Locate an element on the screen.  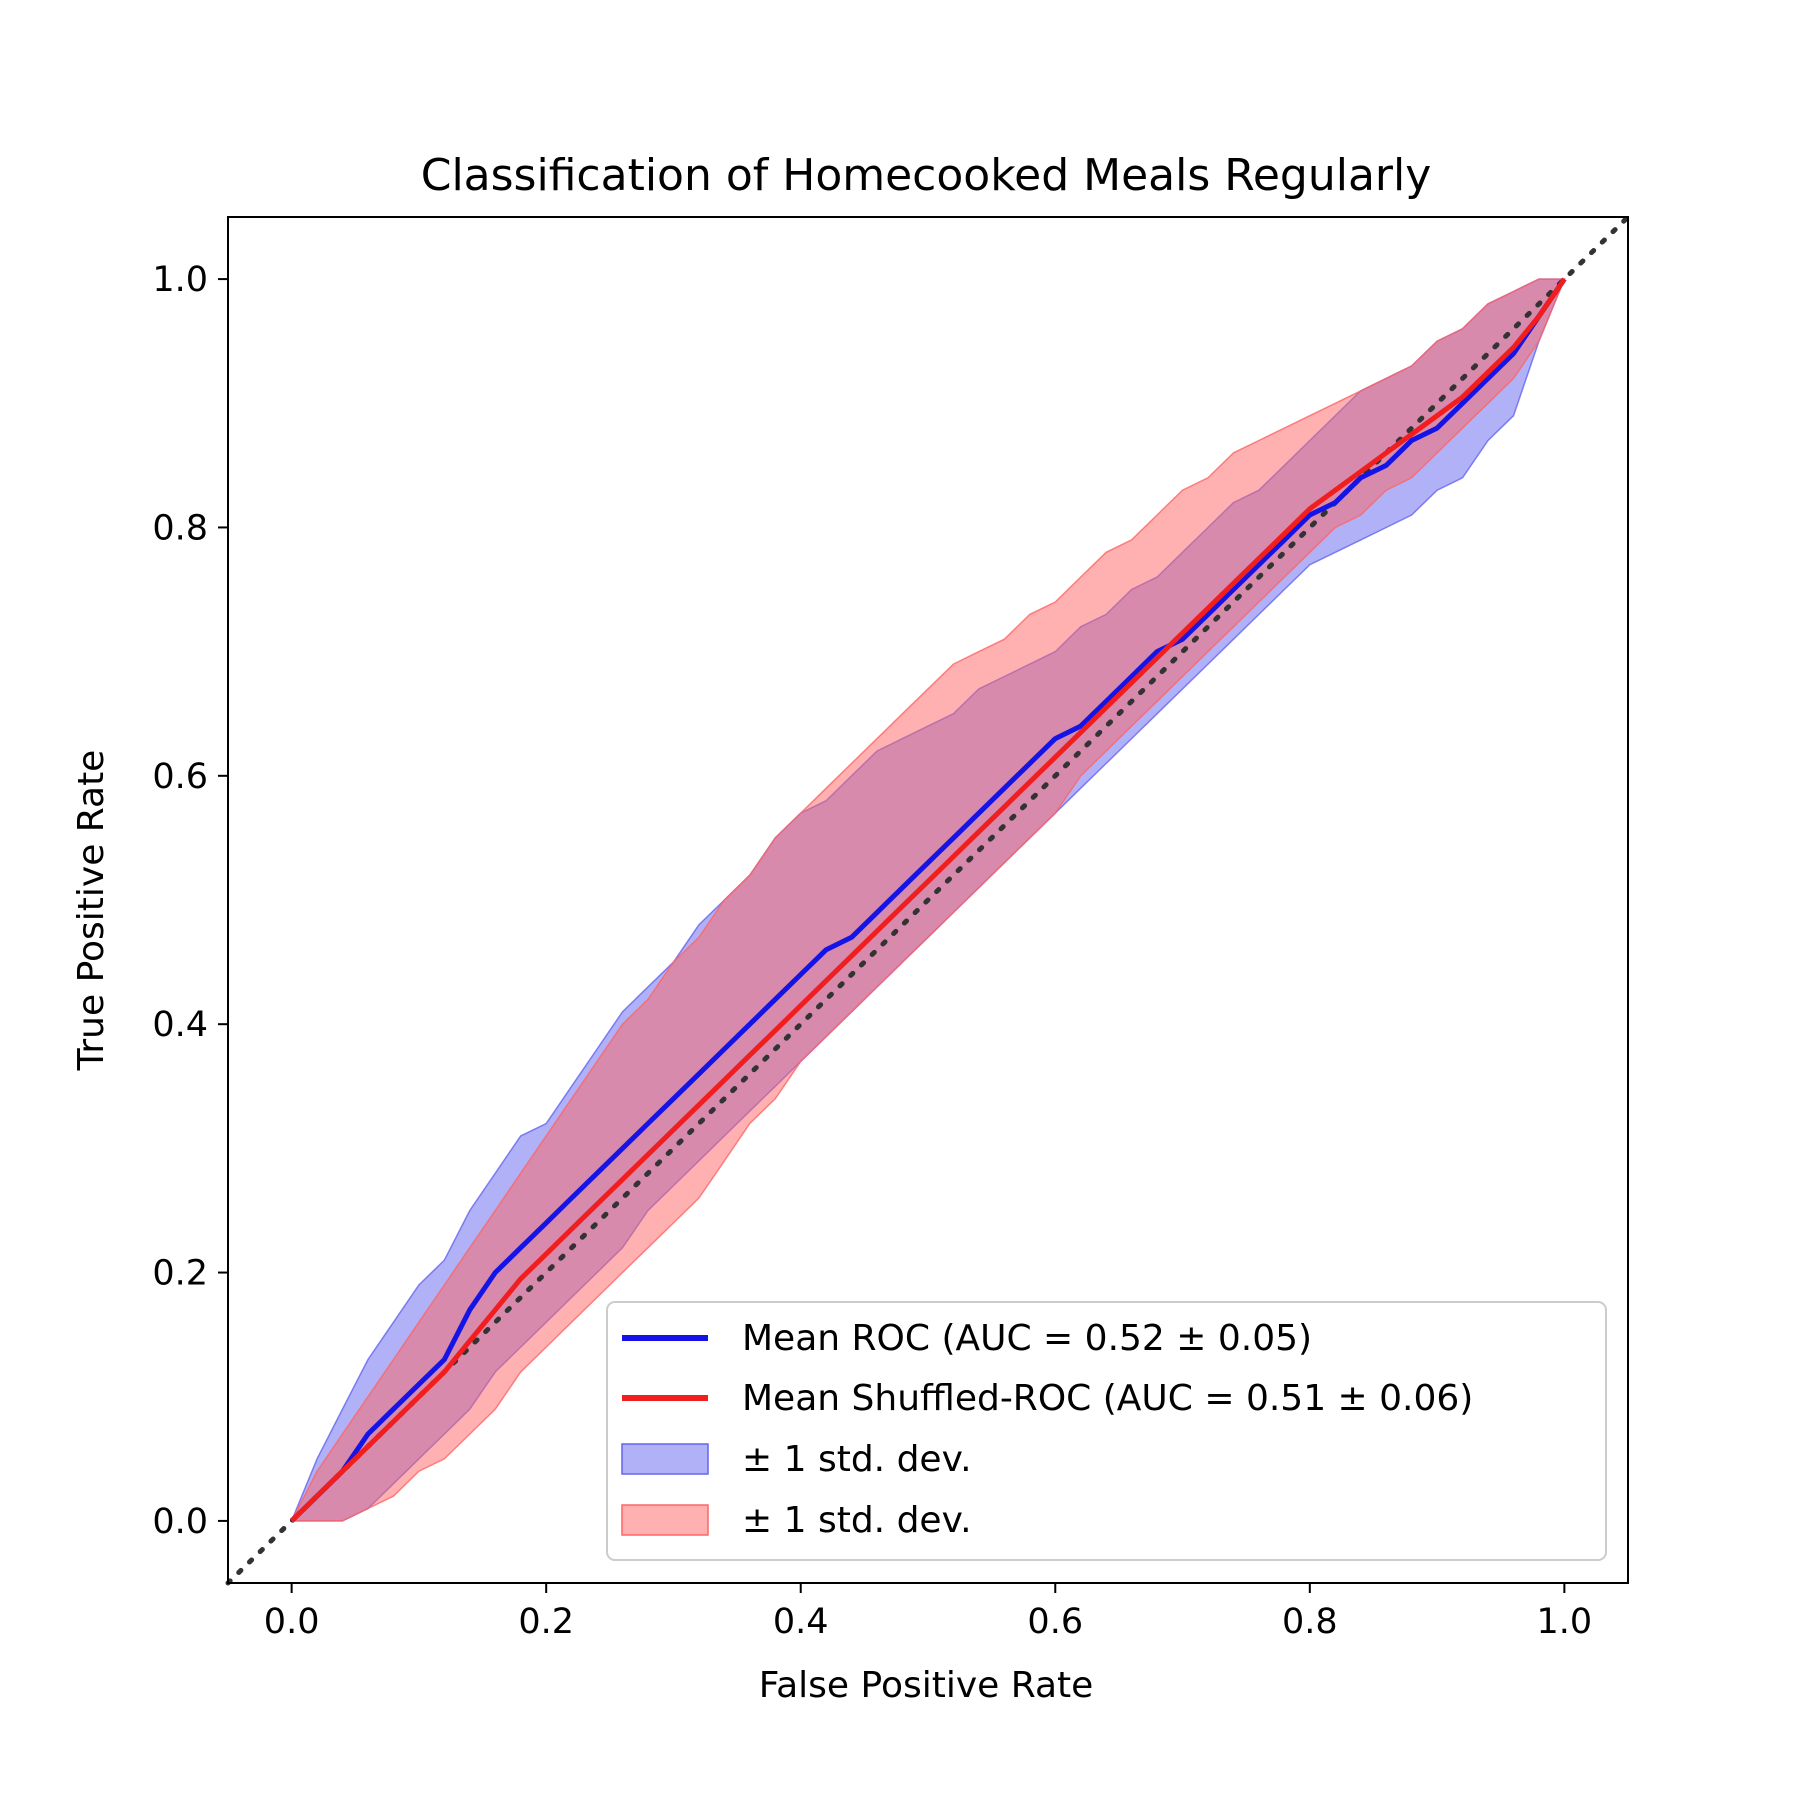
x-tick-label: 1.0 is located at coordinates (1565, 1622).